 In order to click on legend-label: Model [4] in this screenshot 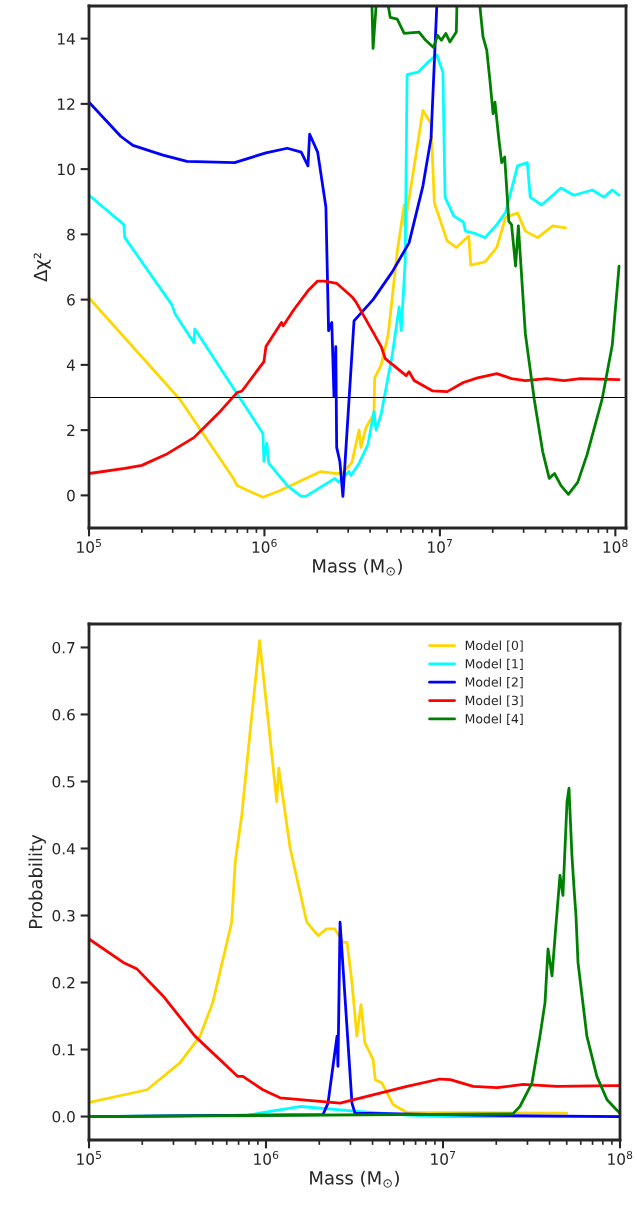, I will do `click(494, 719)`.